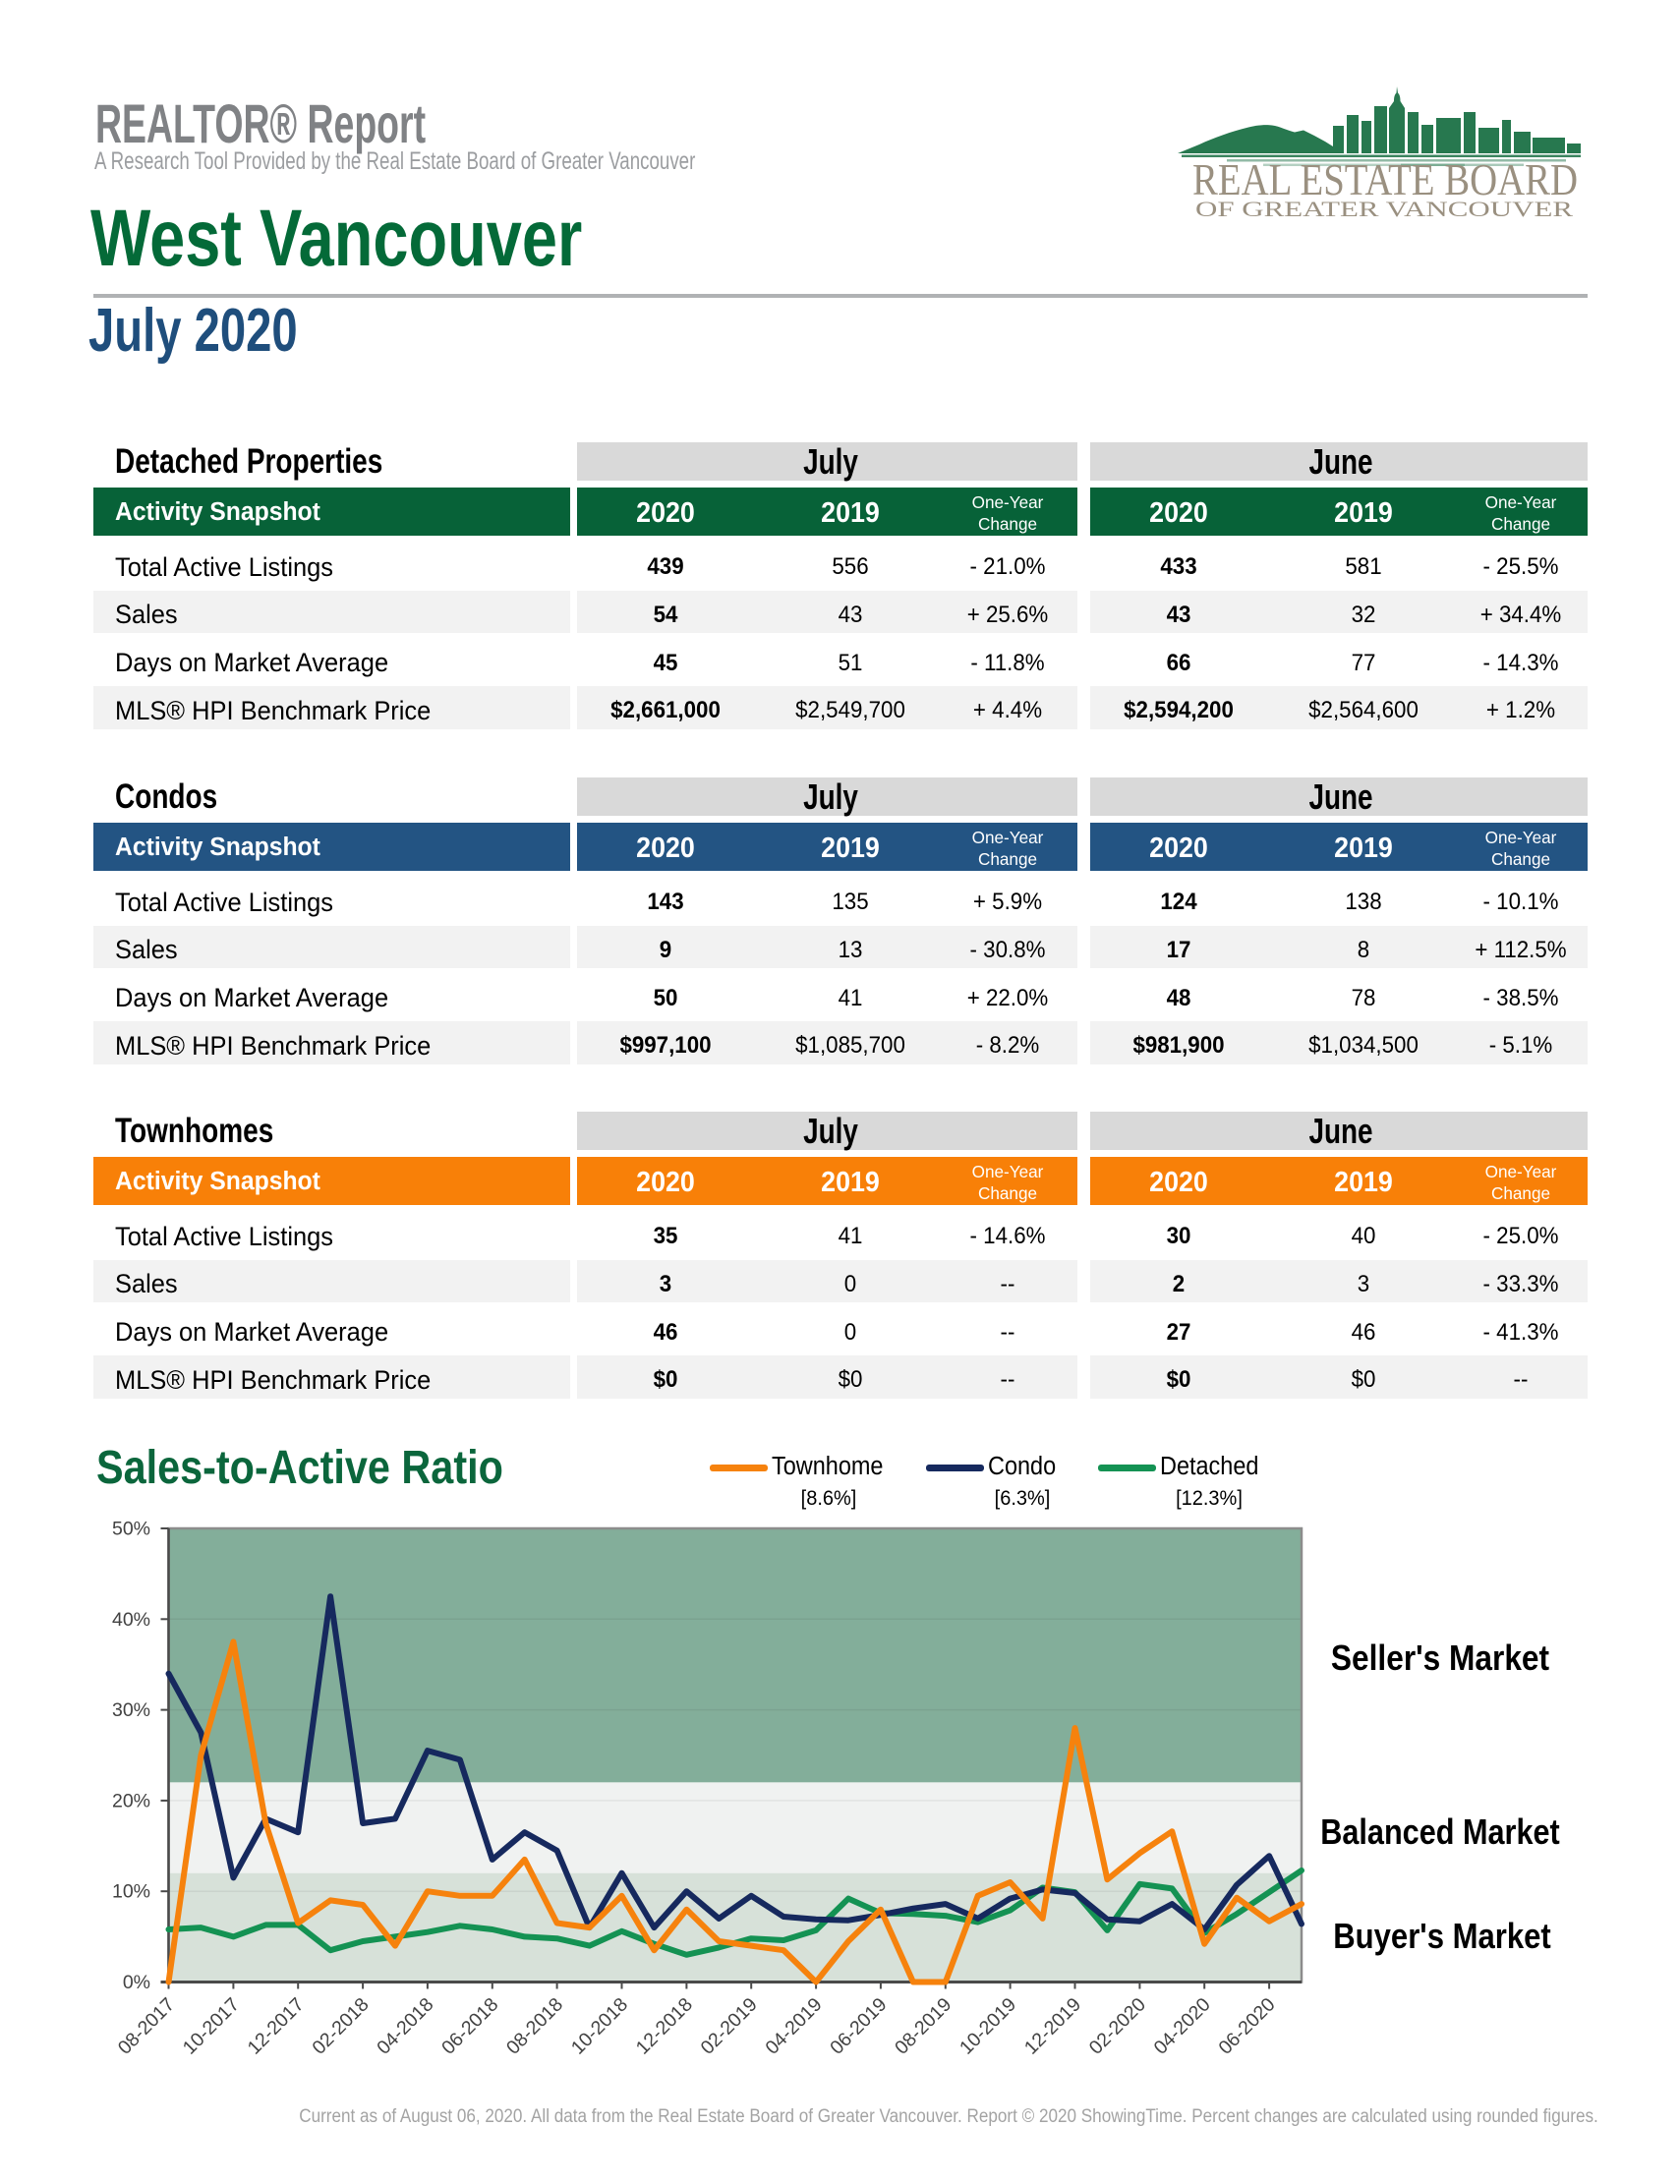 The height and width of the screenshot is (2184, 1680). Describe the element at coordinates (1246, 2025) in the screenshot. I see `svg-text: 06-2020` at that location.